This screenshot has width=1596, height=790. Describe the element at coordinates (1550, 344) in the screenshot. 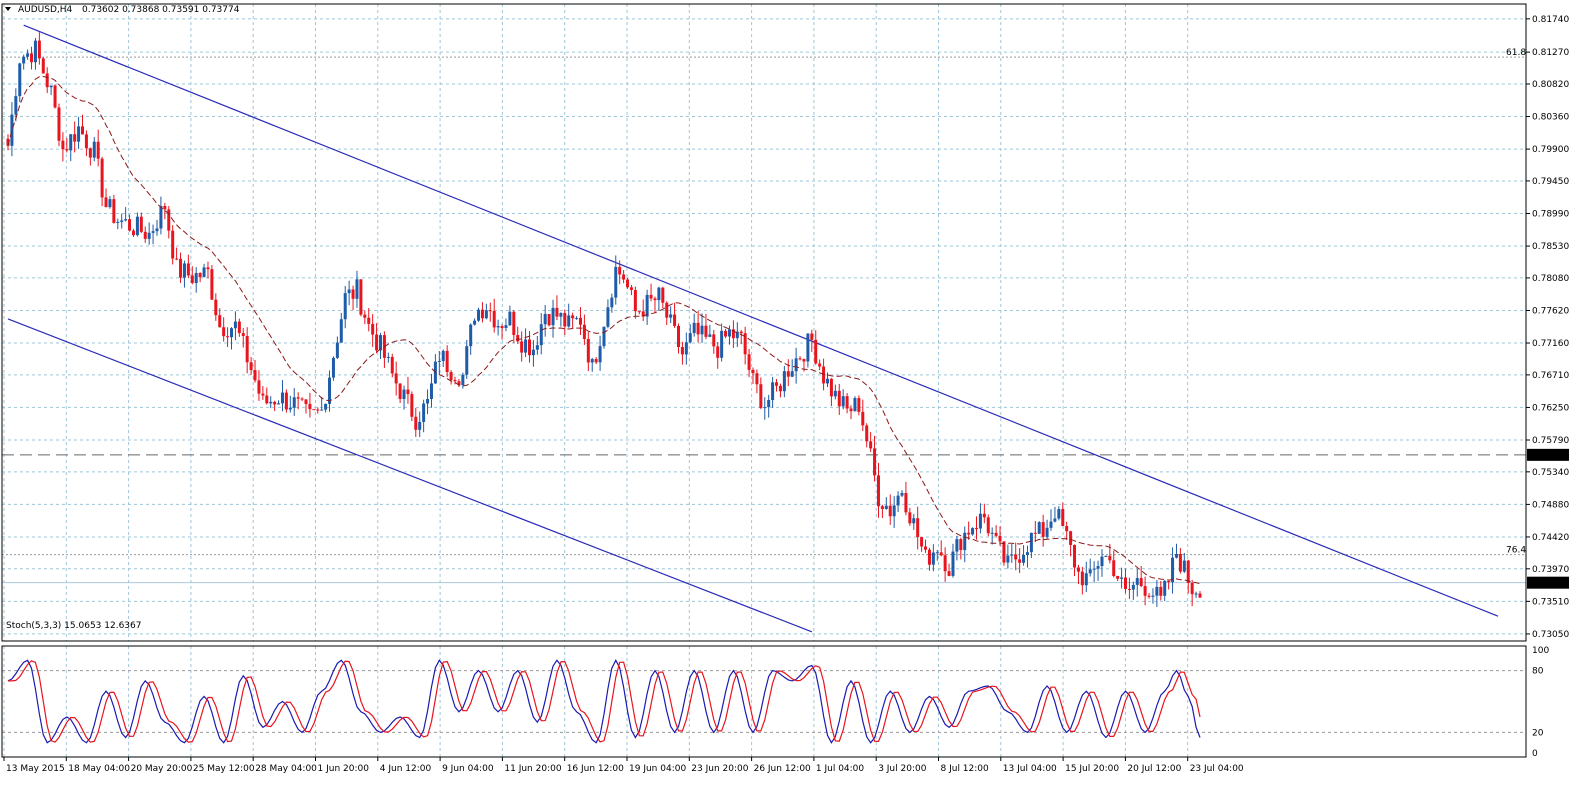

I see `price-tick-label: 0.77160` at that location.